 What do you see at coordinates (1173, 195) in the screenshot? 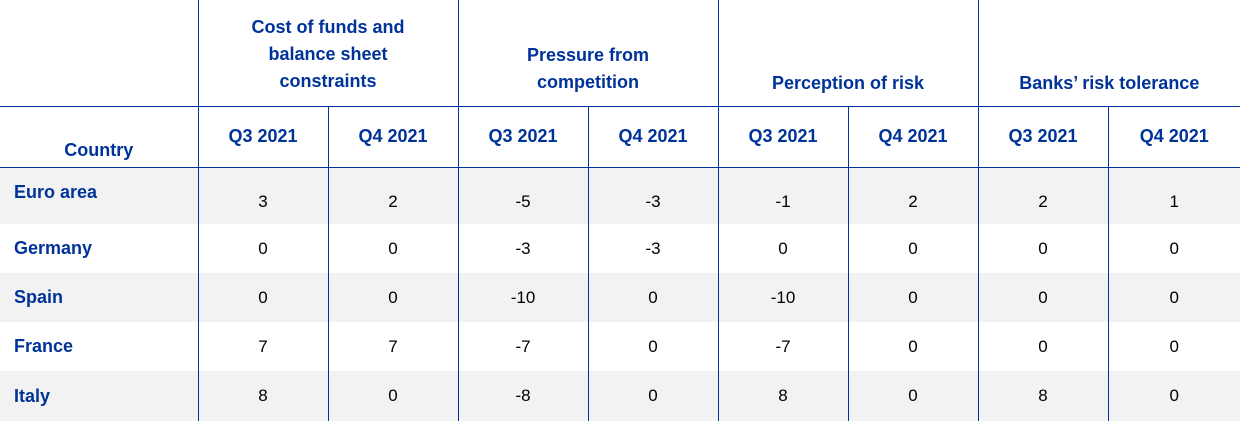
I see `table-cell: 1` at bounding box center [1173, 195].